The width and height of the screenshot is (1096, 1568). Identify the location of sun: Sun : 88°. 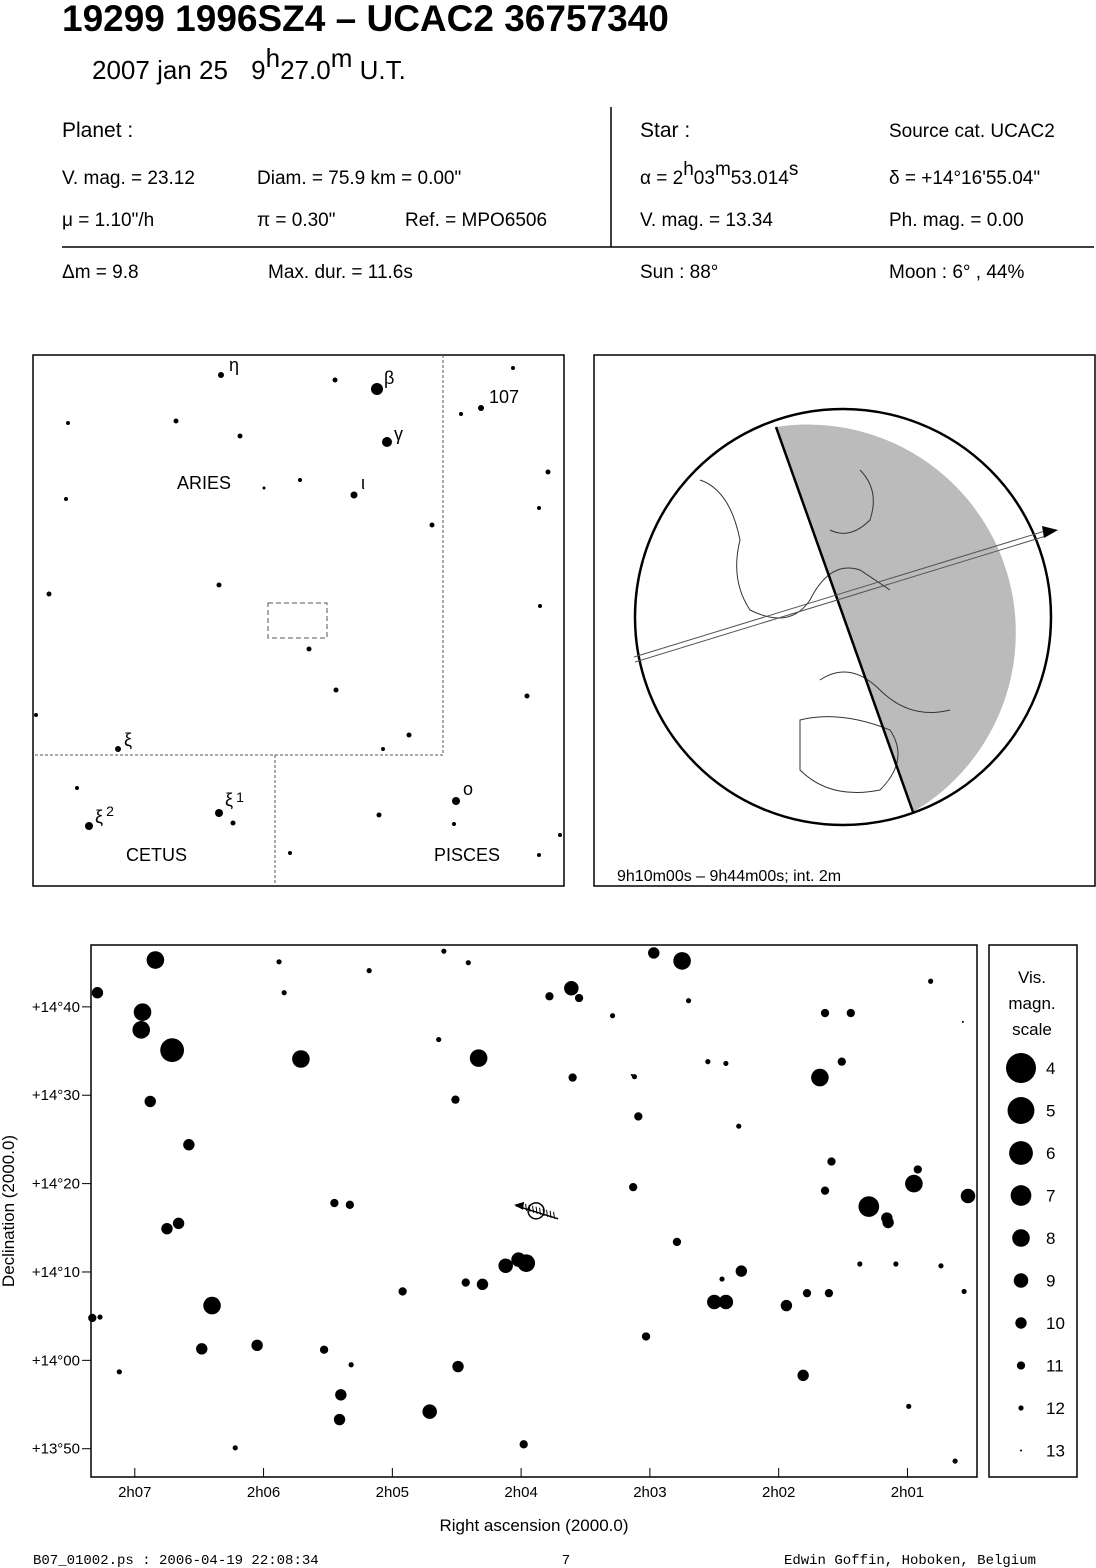
(679, 272).